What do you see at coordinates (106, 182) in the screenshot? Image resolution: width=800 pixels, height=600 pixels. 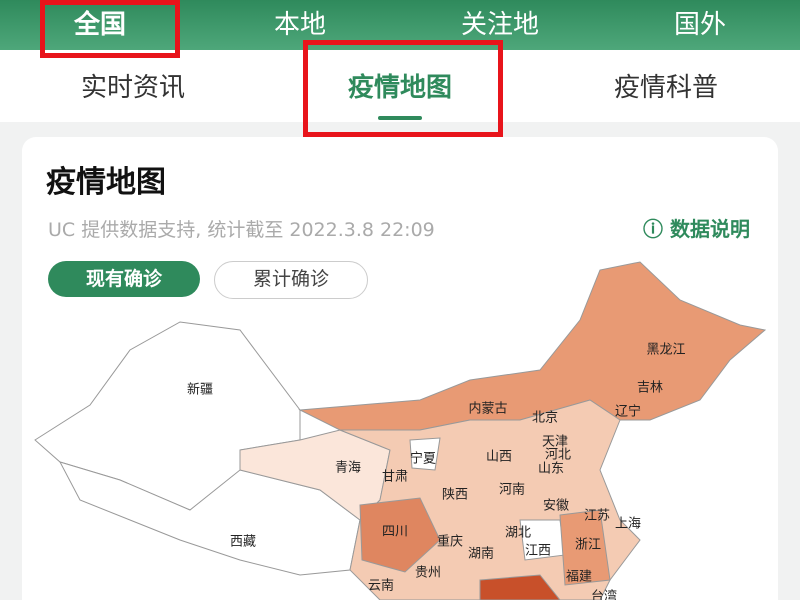 I see `card-title: 疫情地图` at bounding box center [106, 182].